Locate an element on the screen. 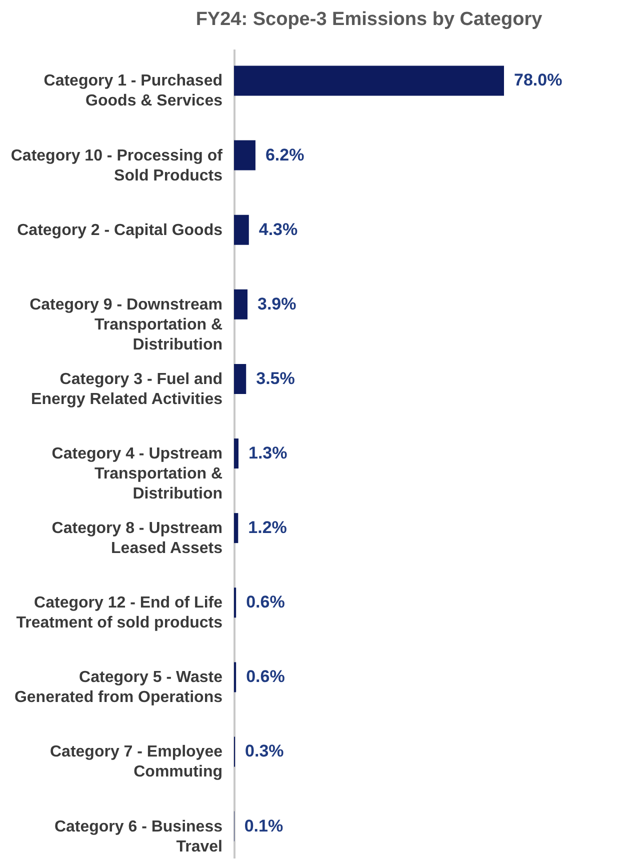 The image size is (633, 868). y-tick-label: Category 4 - Upstream Transportation & Distribution is located at coordinates (137, 474).